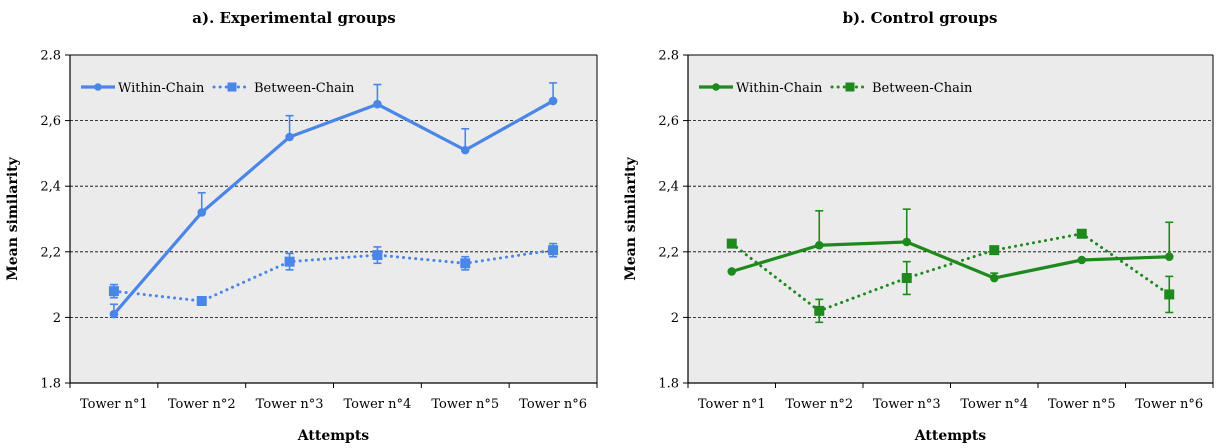 This screenshot has height=448, width=1225. What do you see at coordinates (920, 18) in the screenshot?
I see `chart-title: b). Control groups` at bounding box center [920, 18].